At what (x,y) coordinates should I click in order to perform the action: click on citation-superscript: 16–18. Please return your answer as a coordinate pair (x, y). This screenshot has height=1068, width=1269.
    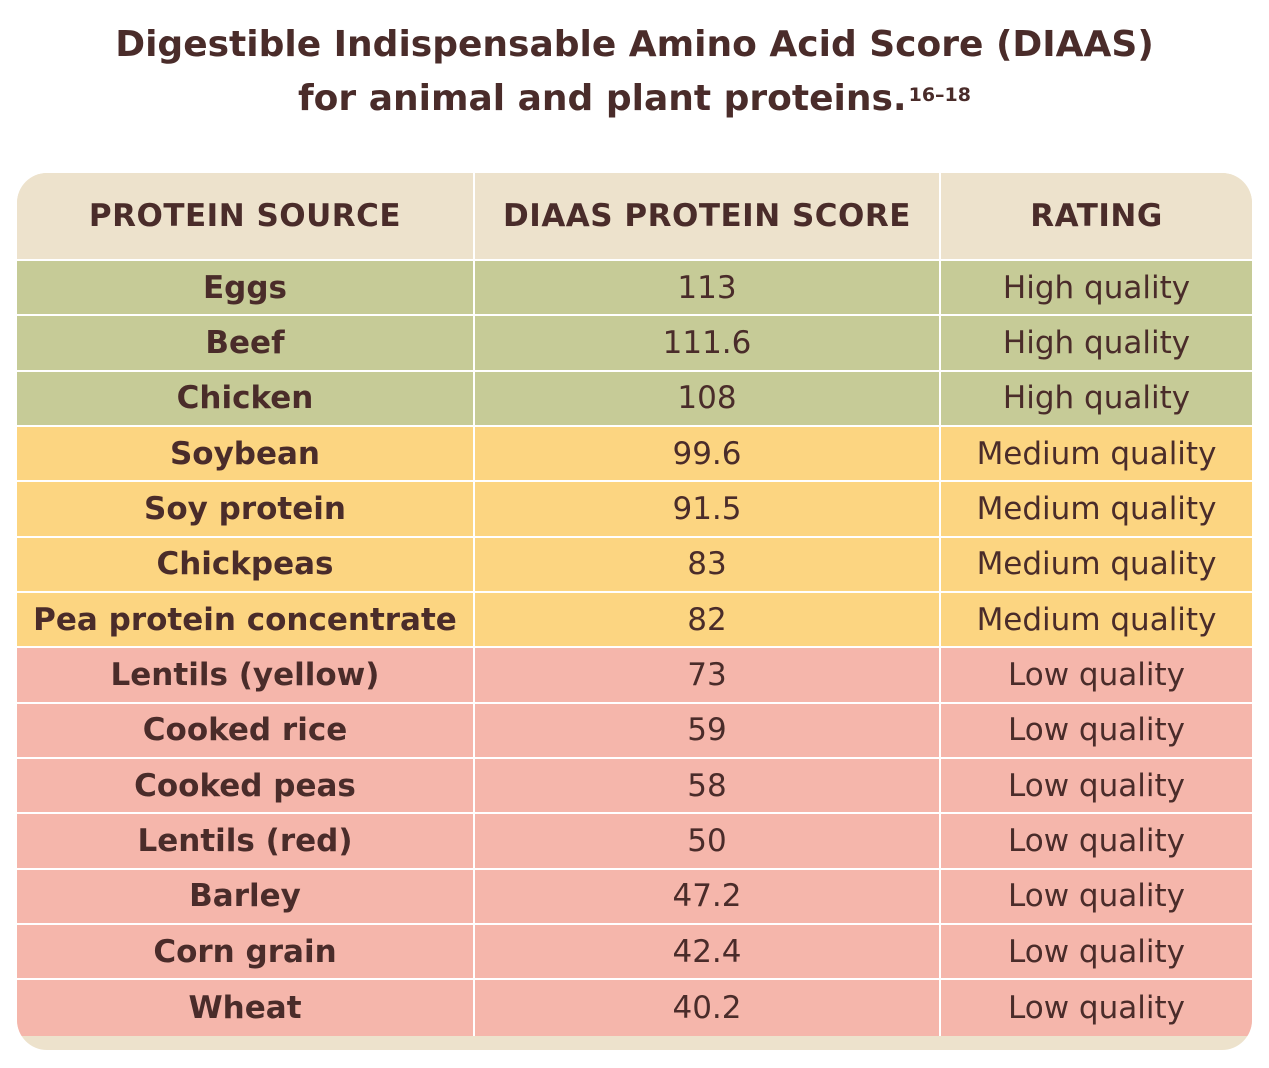
    Looking at the image, I should click on (939, 95).